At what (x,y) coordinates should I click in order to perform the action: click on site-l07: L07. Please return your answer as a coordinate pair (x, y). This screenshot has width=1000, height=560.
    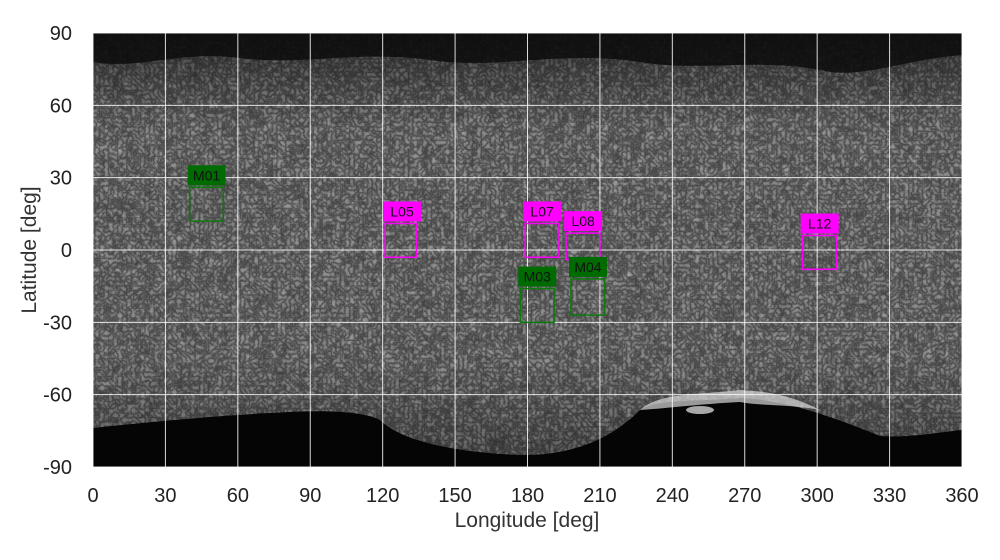
    Looking at the image, I should click on (542, 229).